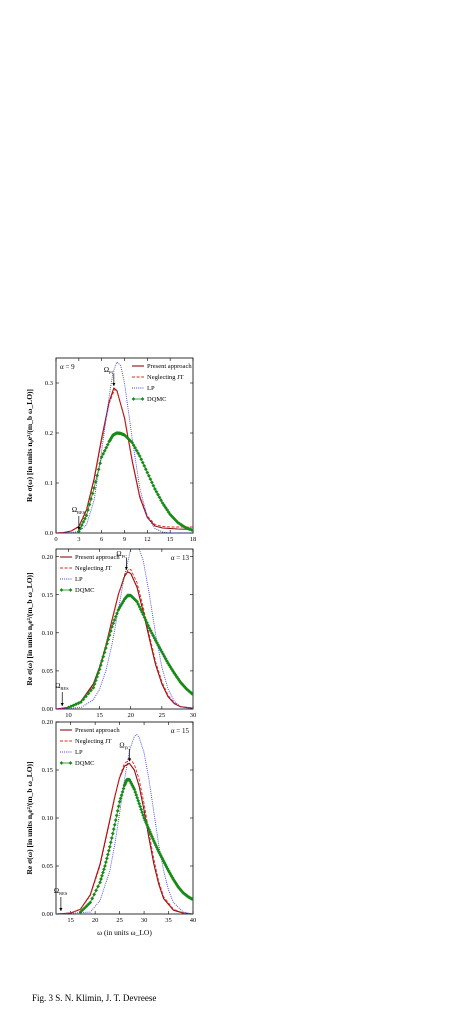 The height and width of the screenshot is (1011, 463). What do you see at coordinates (124, 539) in the screenshot?
I see `x-tick-label: 9` at bounding box center [124, 539].